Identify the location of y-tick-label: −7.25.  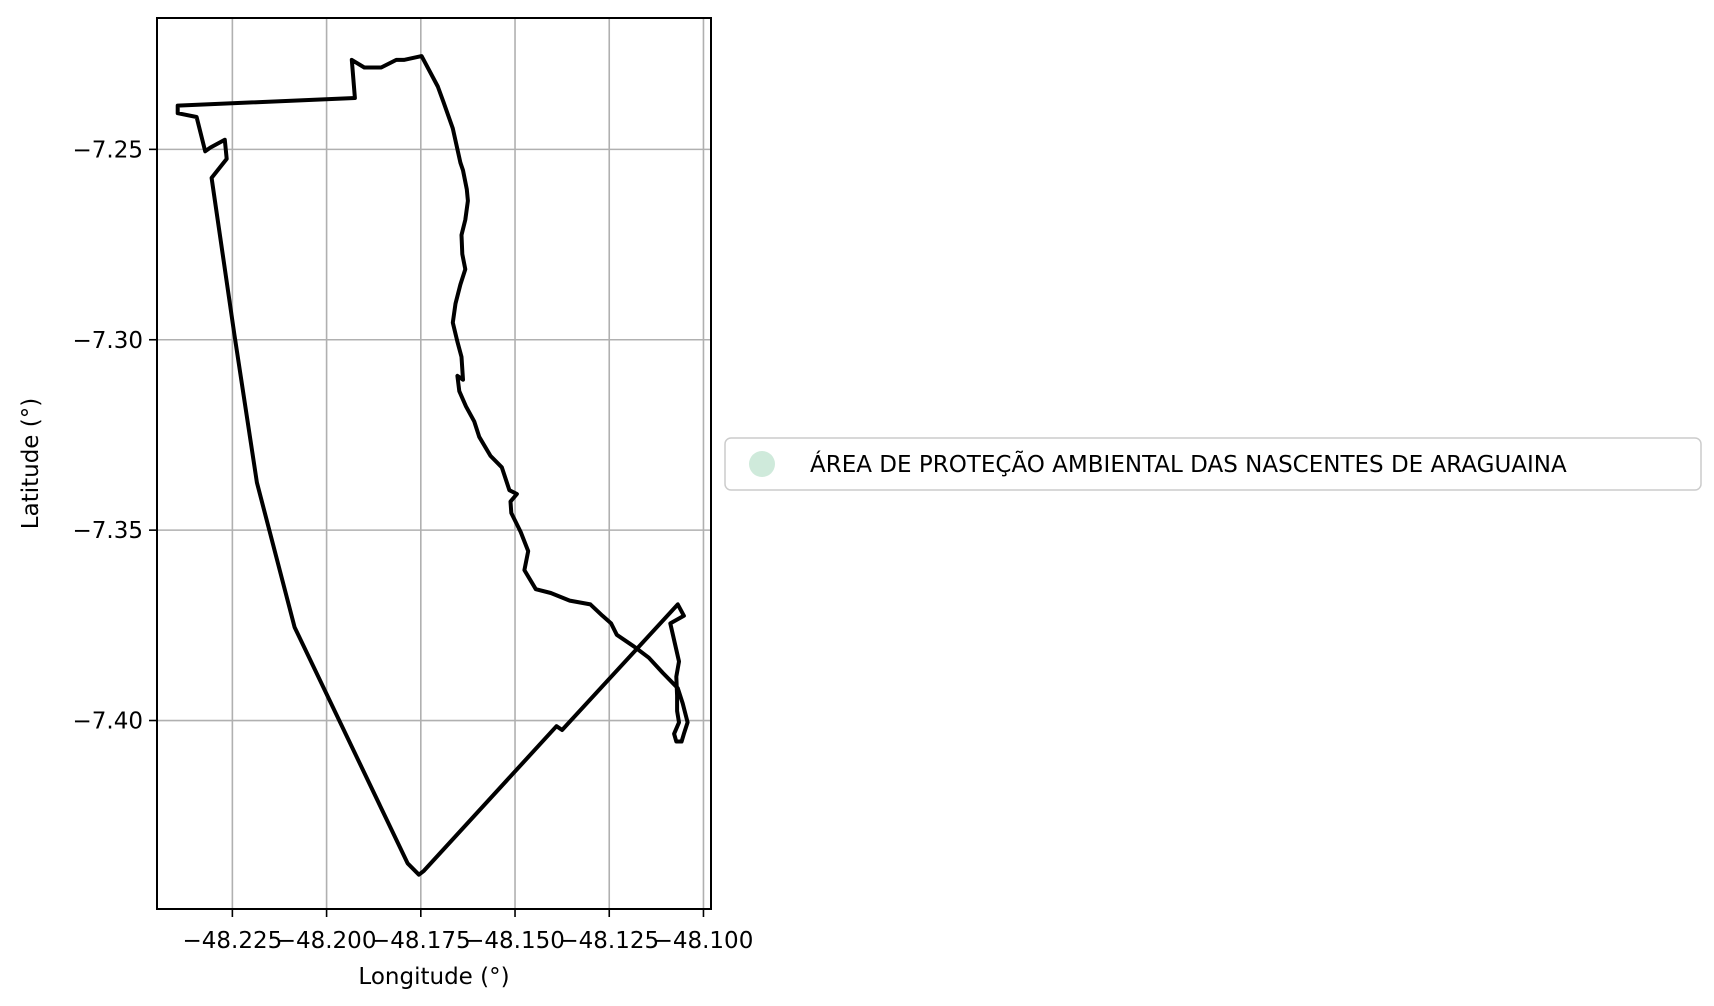
(108, 150).